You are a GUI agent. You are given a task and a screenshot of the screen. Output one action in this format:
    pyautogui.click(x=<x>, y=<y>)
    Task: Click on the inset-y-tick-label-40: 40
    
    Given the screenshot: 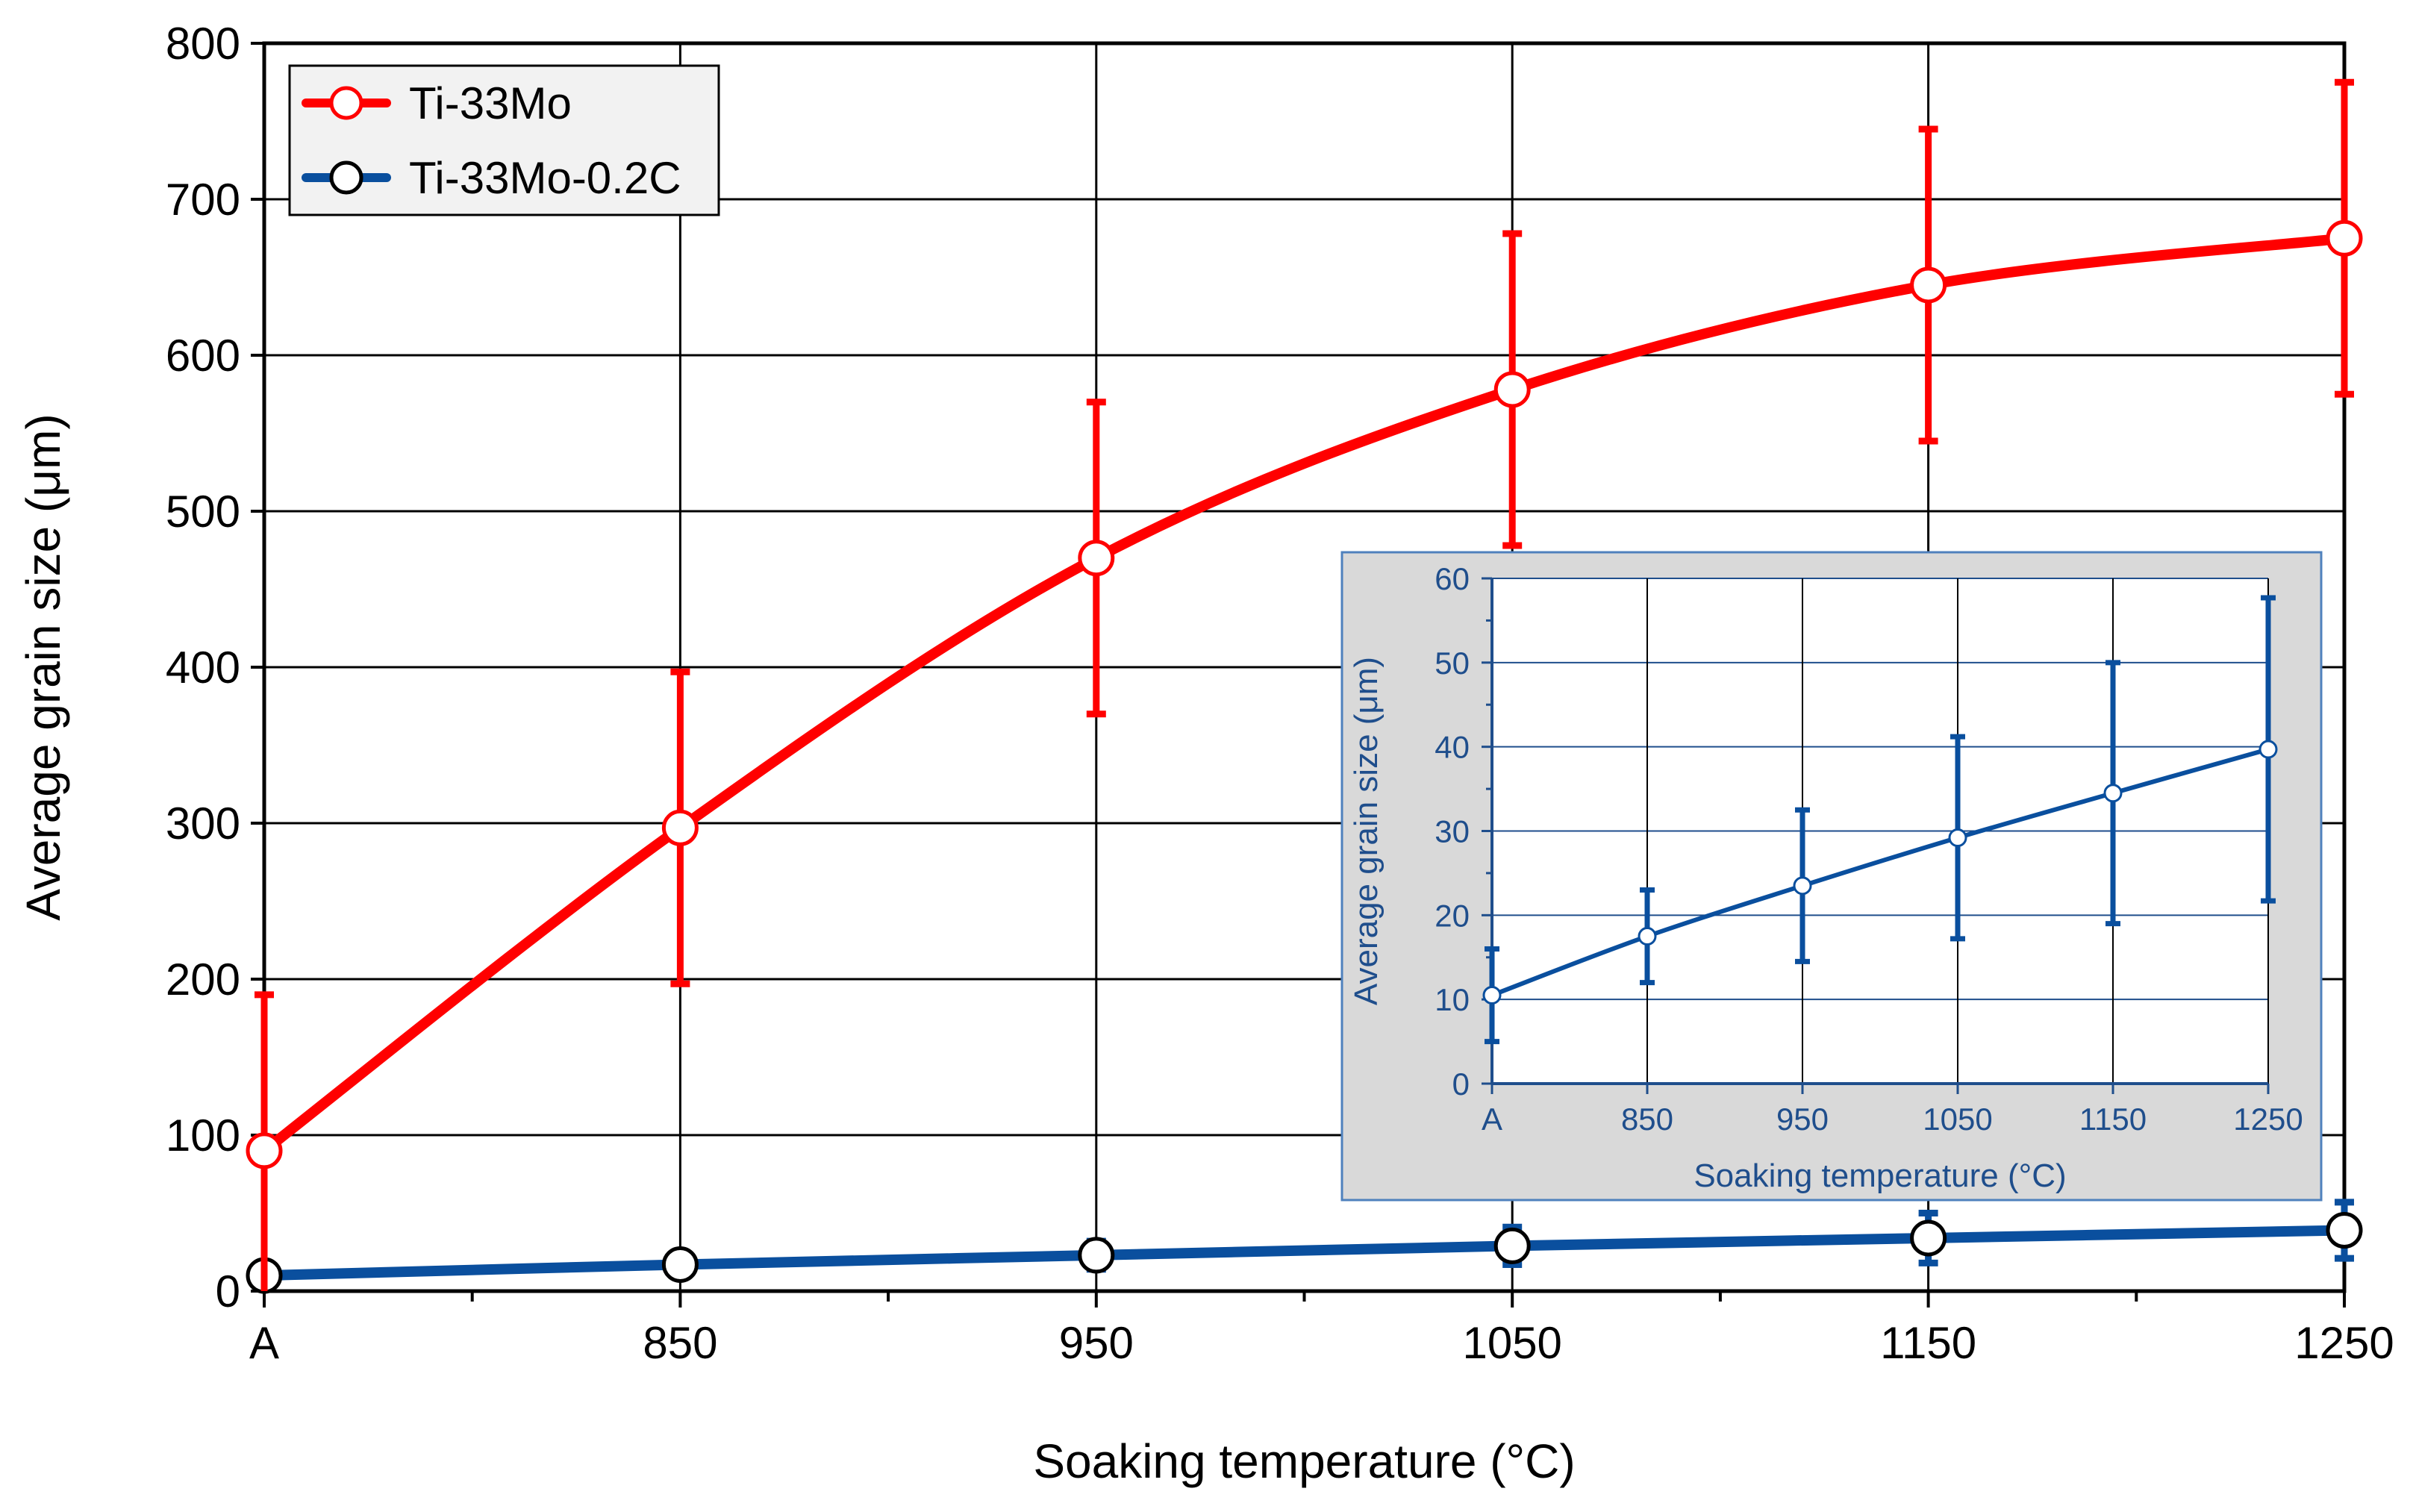 What is the action you would take?
    pyautogui.click(x=1452, y=747)
    